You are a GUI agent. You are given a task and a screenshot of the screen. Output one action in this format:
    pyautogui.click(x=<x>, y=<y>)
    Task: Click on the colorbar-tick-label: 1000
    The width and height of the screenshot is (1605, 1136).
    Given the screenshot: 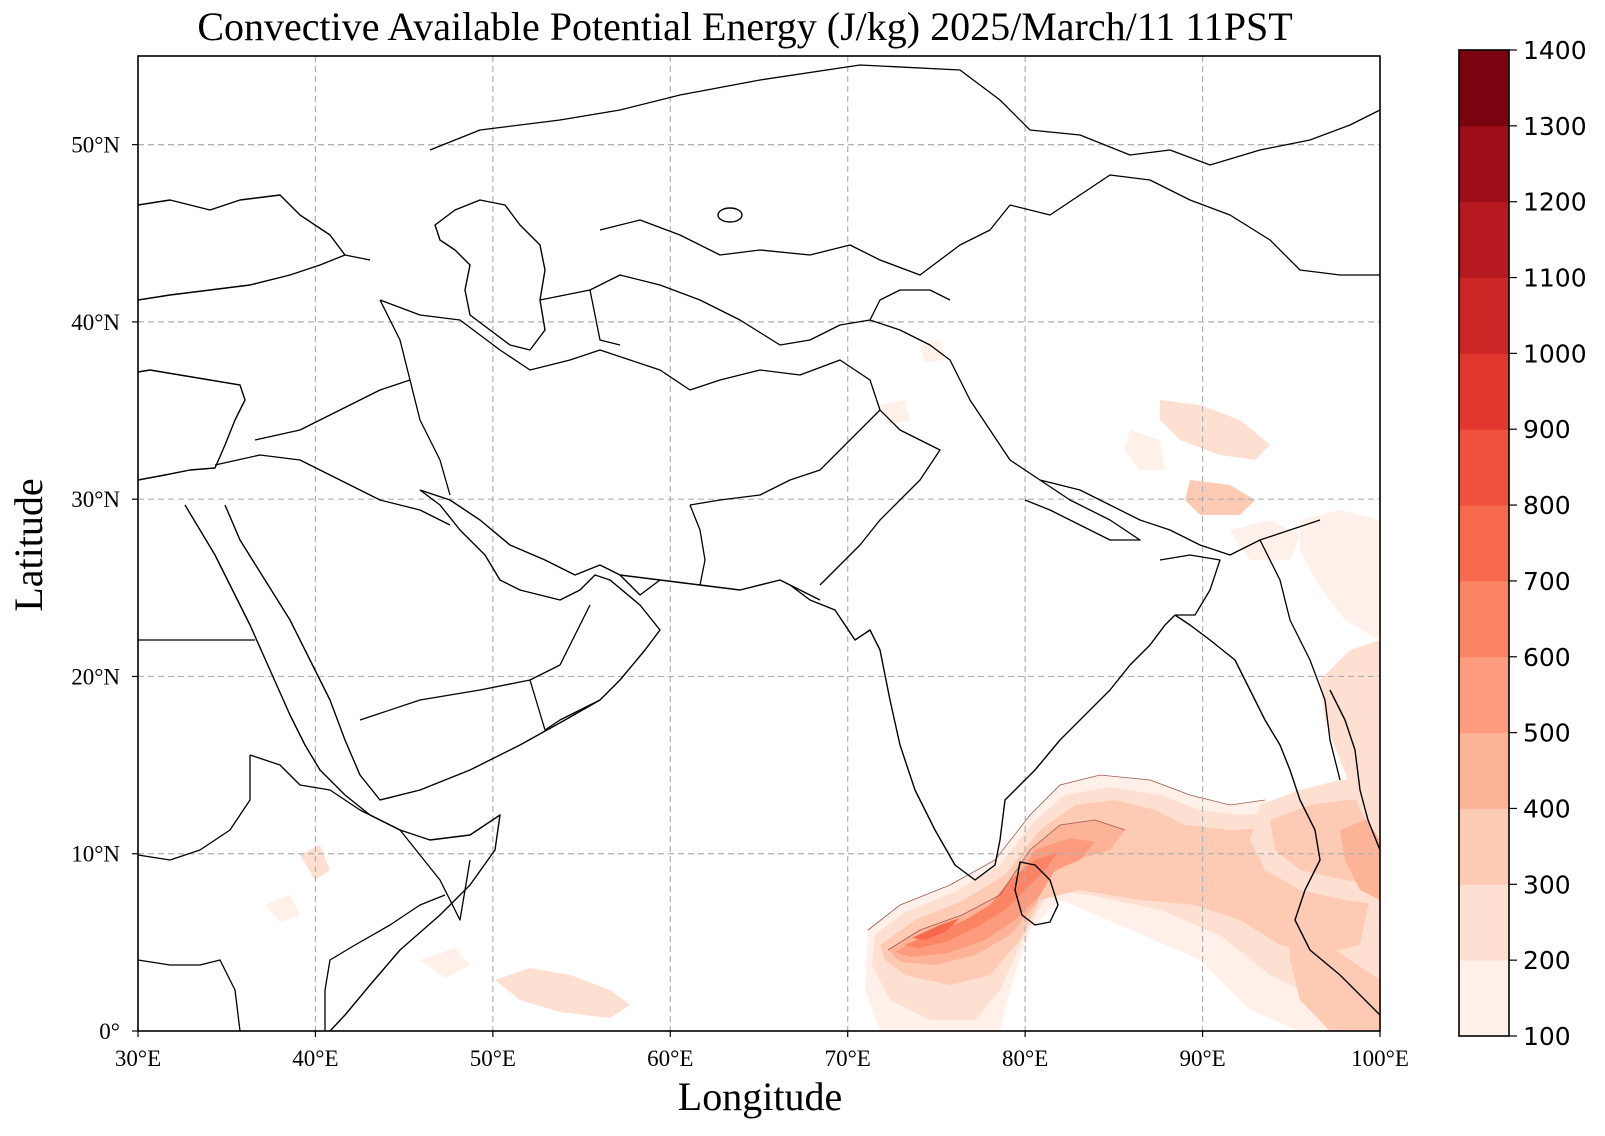 What is the action you would take?
    pyautogui.click(x=1555, y=353)
    